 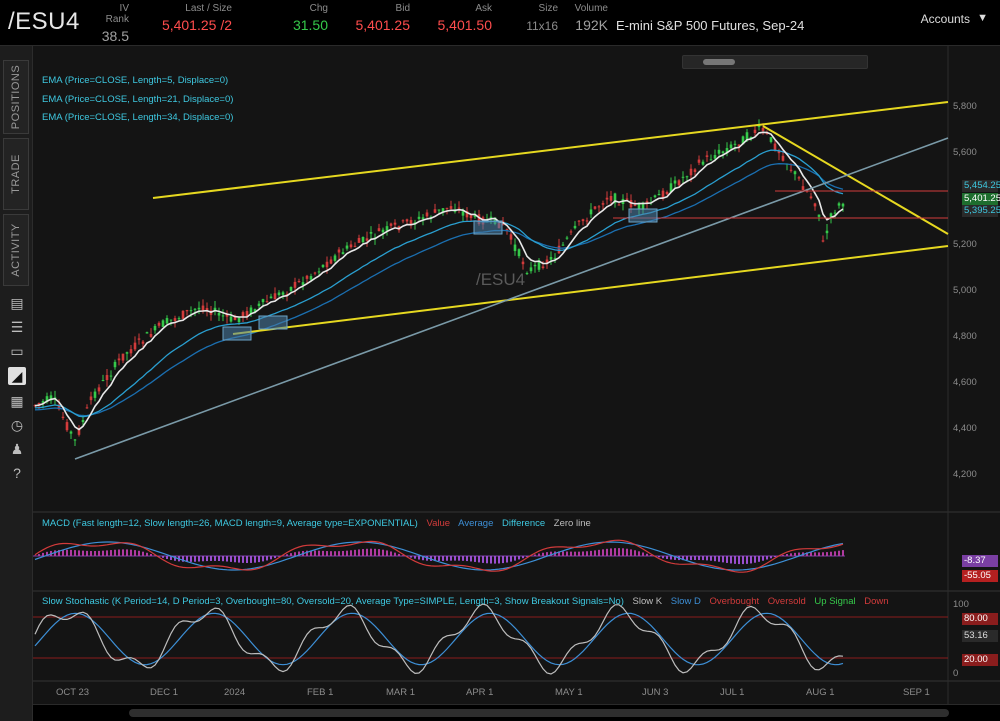 What do you see at coordinates (655, 692) in the screenshot?
I see `time-tick: JUN 3` at bounding box center [655, 692].